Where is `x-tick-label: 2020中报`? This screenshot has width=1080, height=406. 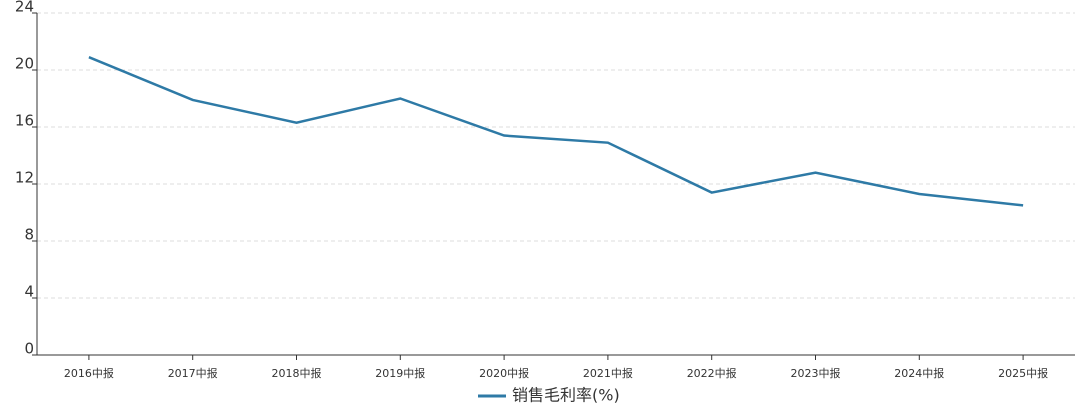 x-tick-label: 2020中报 is located at coordinates (504, 373).